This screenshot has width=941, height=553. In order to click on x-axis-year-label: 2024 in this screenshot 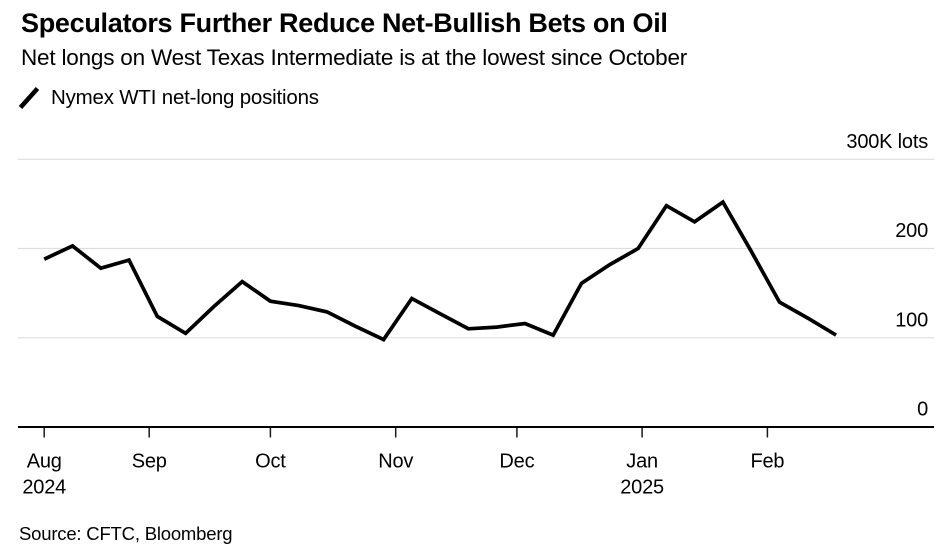, I will do `click(44, 488)`.